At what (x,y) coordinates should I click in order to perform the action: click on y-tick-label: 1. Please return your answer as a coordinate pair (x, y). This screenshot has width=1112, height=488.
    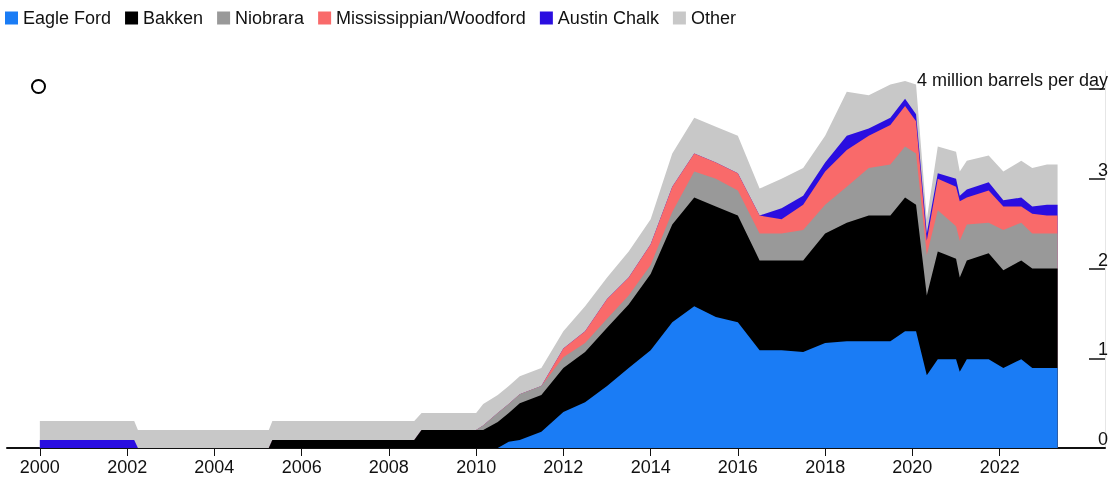
    Looking at the image, I should click on (1102, 349).